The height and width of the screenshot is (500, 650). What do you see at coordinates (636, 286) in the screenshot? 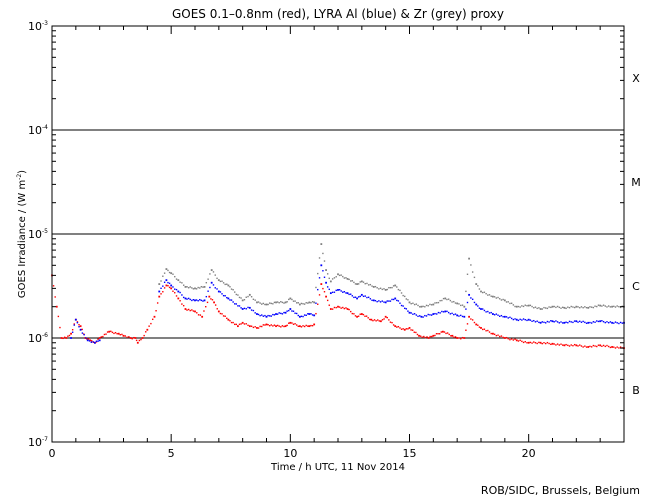
I see `flare-class-label-c: C` at bounding box center [636, 286].